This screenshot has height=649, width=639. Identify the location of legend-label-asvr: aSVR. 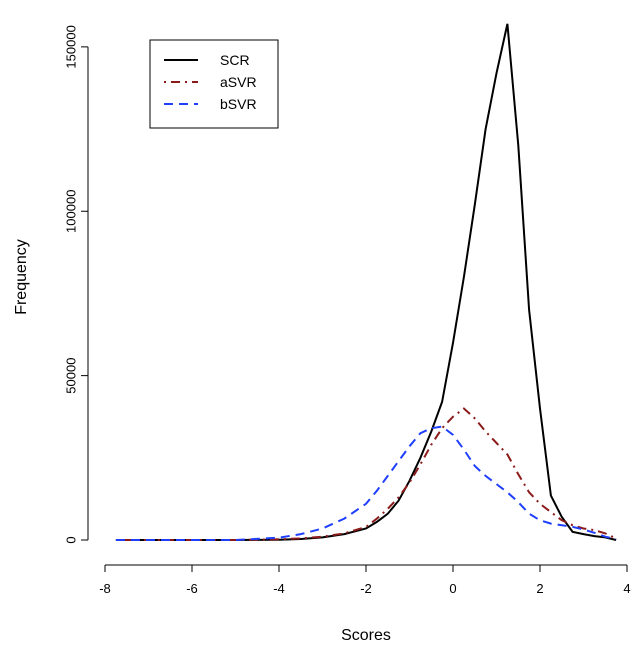
(238, 82).